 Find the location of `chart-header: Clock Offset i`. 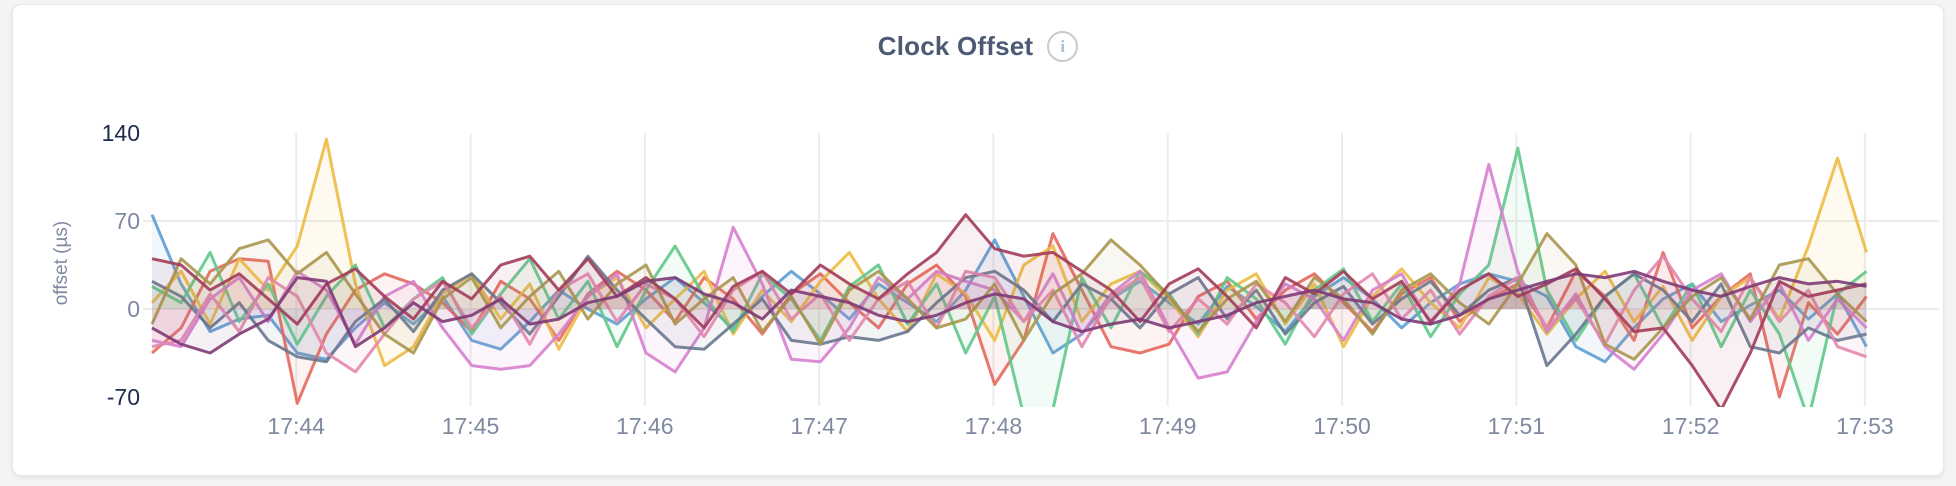

chart-header: Clock Offset i is located at coordinates (978, 46).